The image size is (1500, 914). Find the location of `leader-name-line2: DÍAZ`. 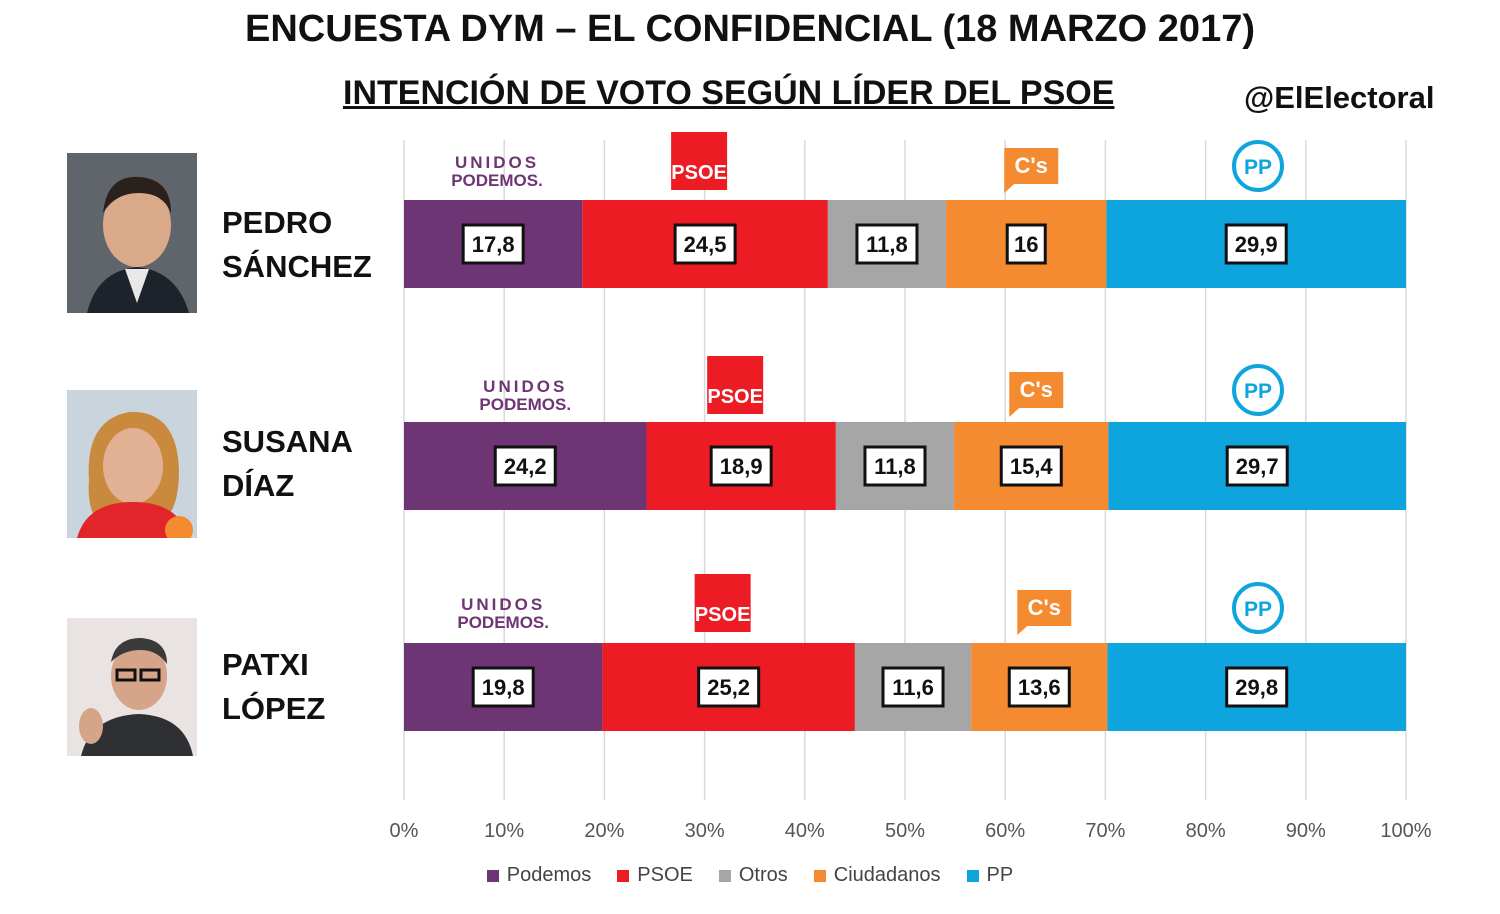

leader-name-line2: DÍAZ is located at coordinates (258, 485).